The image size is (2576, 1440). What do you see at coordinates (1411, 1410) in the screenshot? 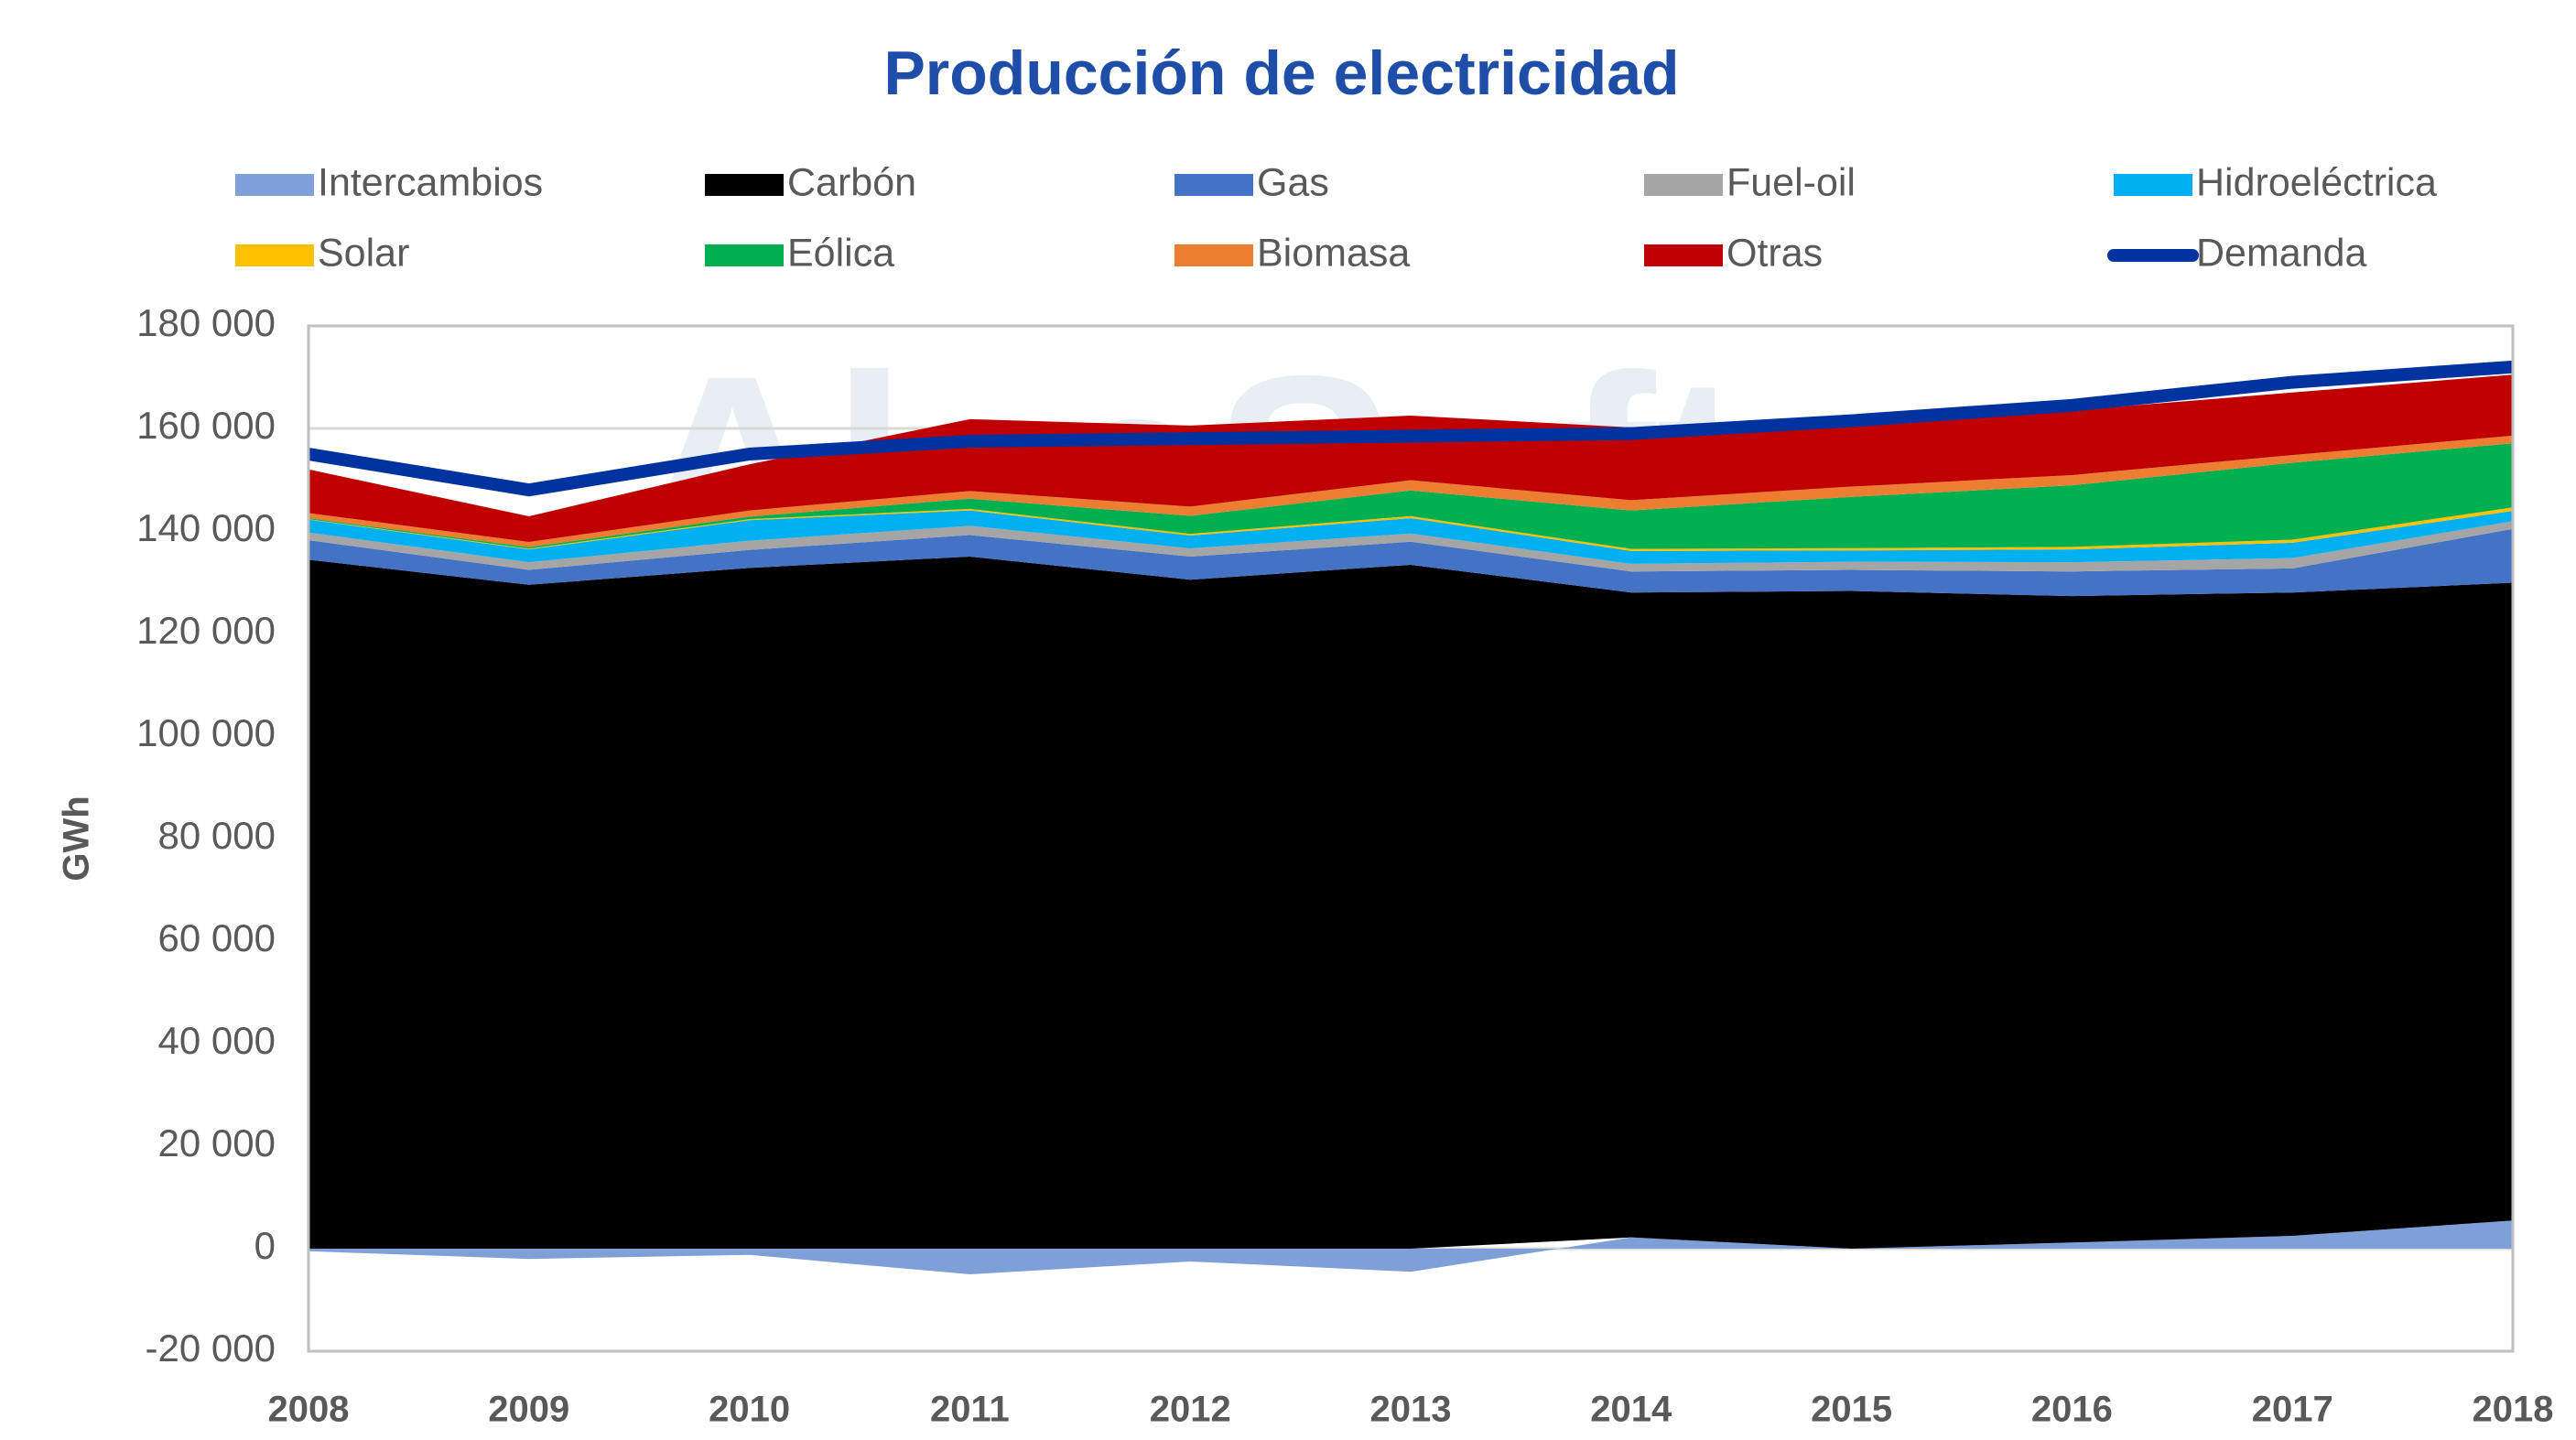
I see `x-tick-label: 2013` at bounding box center [1411, 1410].